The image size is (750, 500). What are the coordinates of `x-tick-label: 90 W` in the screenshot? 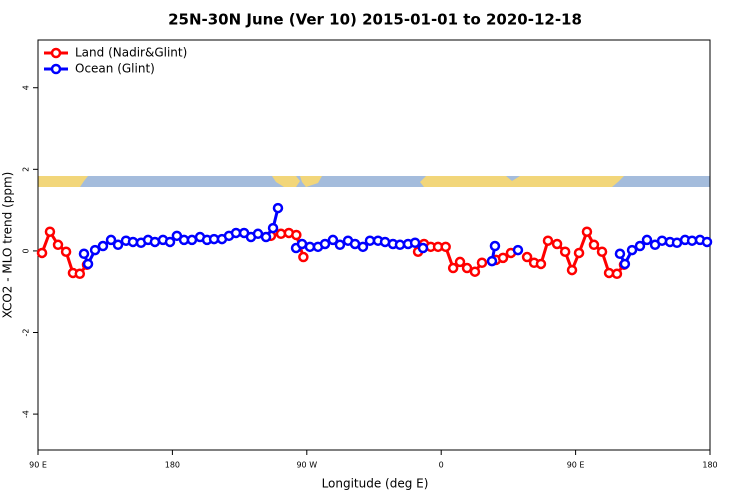 It's located at (306, 465).